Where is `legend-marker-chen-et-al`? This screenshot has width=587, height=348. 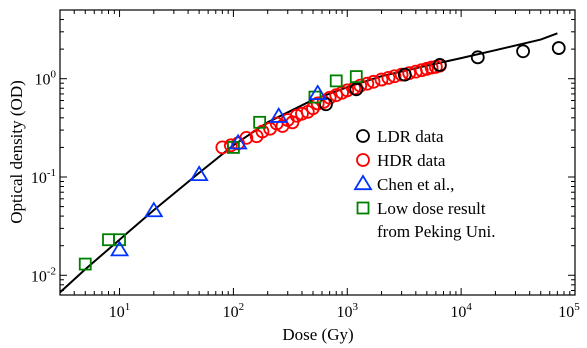 legend-marker-chen-et-al is located at coordinates (363, 182).